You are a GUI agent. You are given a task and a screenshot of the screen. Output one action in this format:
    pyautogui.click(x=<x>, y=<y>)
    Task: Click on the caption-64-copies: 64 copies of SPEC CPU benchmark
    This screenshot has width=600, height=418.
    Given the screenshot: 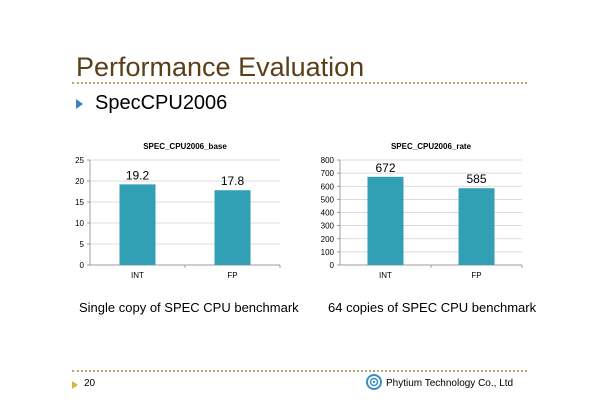 What is the action you would take?
    pyautogui.click(x=432, y=307)
    